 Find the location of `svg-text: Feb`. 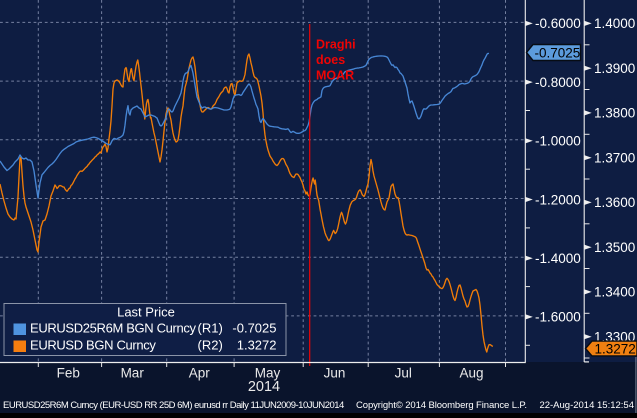

svg-text: Feb is located at coordinates (68, 373).